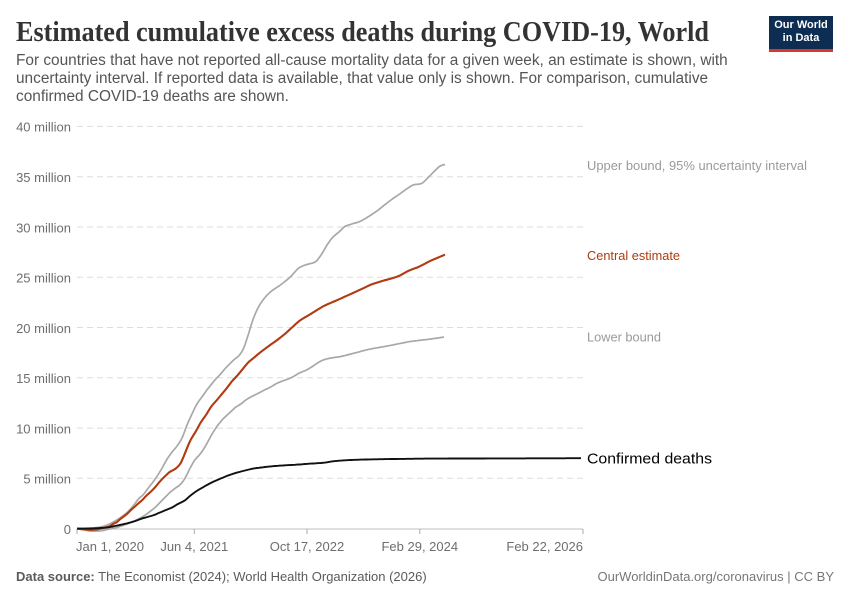 The image size is (850, 600). What do you see at coordinates (419, 546) in the screenshot?
I see `svg-text: Feb 29, 2024` at bounding box center [419, 546].